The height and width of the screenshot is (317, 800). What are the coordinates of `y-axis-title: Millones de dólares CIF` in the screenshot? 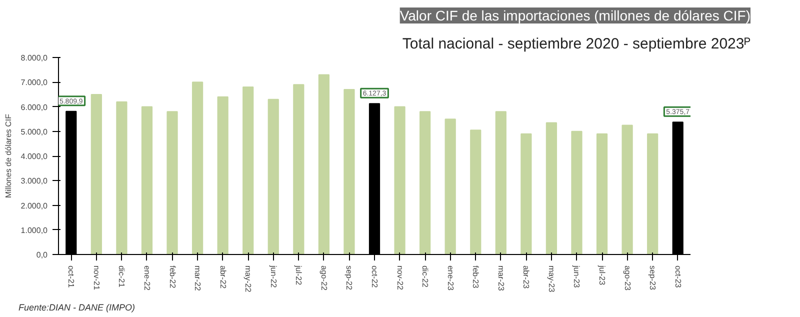 It's located at (8, 156).